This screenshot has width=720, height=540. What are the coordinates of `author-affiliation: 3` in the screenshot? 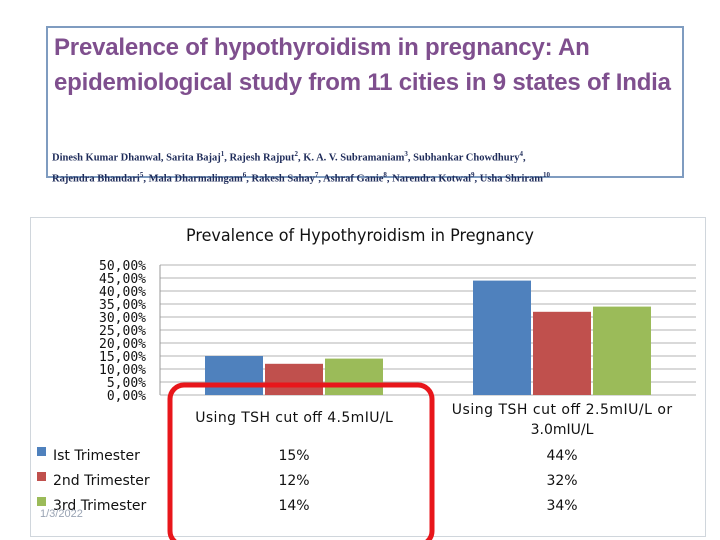 It's located at (406, 154).